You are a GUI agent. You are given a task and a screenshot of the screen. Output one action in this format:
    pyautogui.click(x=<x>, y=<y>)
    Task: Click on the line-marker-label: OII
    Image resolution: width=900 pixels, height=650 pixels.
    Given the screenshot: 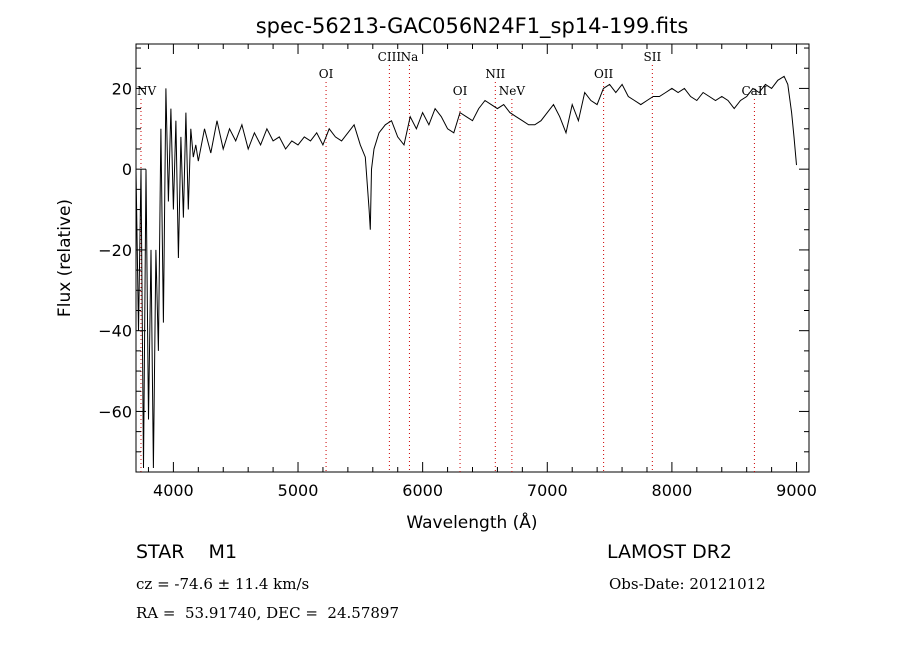 What is the action you would take?
    pyautogui.click(x=604, y=74)
    